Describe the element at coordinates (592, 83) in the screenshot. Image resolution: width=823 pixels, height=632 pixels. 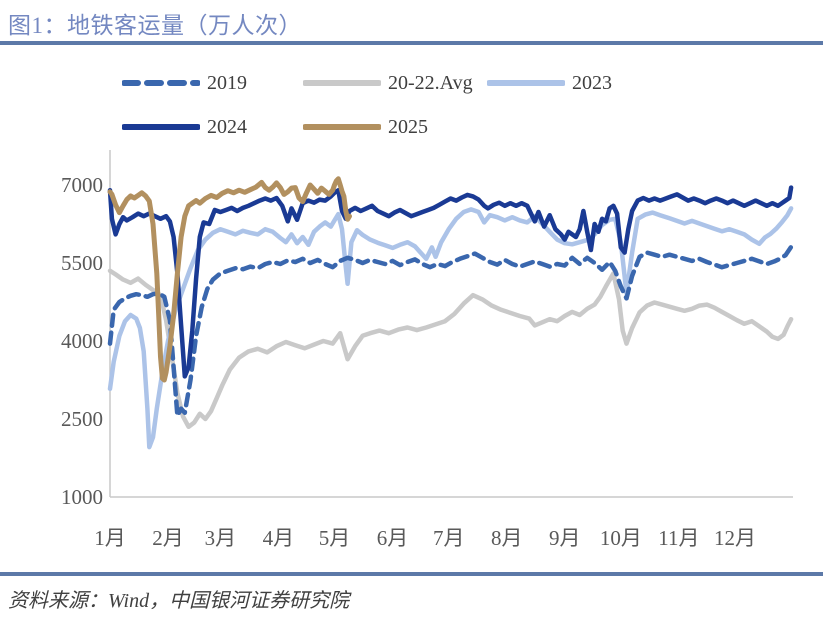
I see `legend-label: 2023` at that location.